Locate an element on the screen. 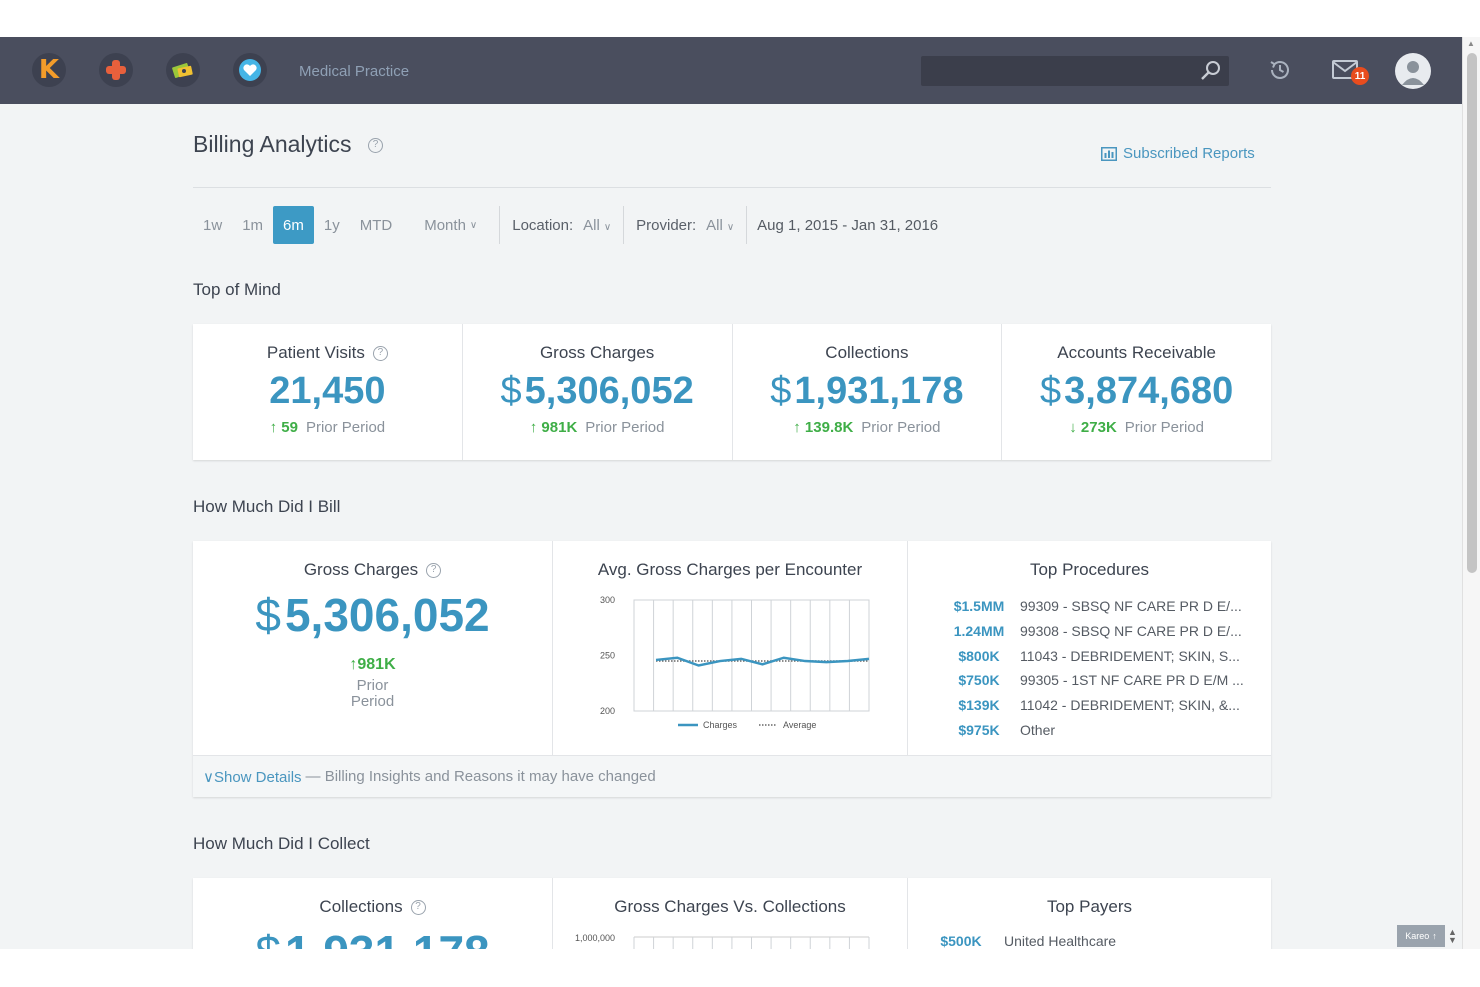 The width and height of the screenshot is (1480, 987). search-icon is located at coordinates (1211, 71).